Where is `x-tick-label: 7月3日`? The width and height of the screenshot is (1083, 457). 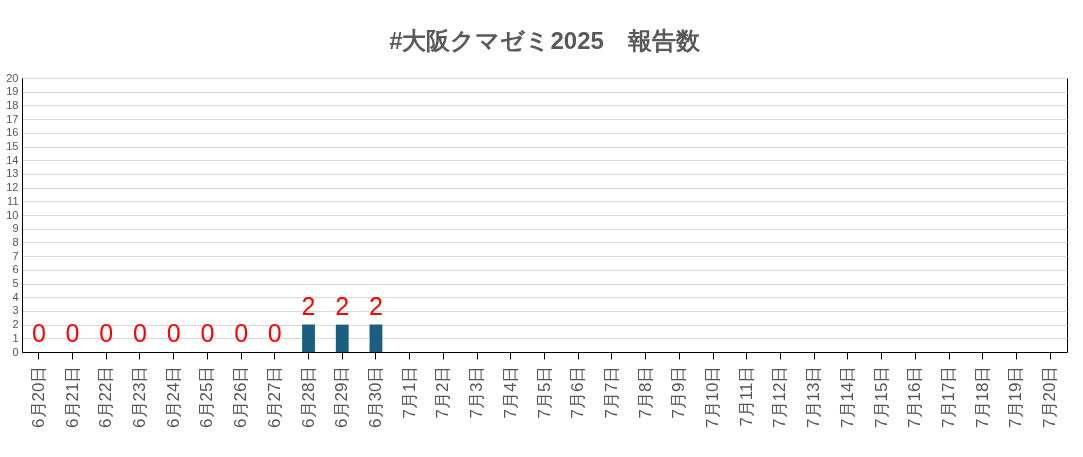
x-tick-label: 7月3日 is located at coordinates (477, 392).